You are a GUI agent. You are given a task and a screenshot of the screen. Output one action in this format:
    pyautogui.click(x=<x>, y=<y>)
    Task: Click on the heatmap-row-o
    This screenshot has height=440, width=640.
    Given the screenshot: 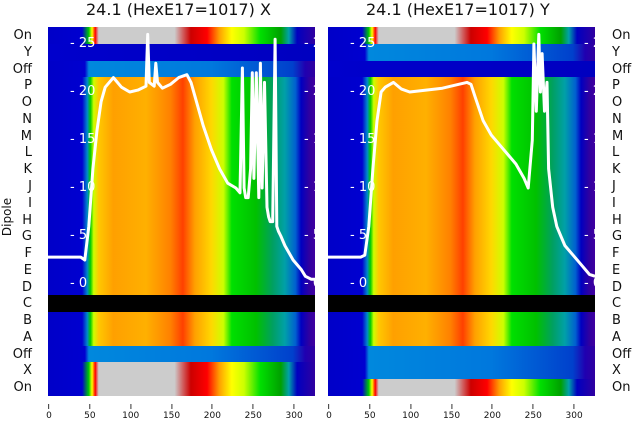 What is the action you would take?
    pyautogui.click(x=181, y=103)
    